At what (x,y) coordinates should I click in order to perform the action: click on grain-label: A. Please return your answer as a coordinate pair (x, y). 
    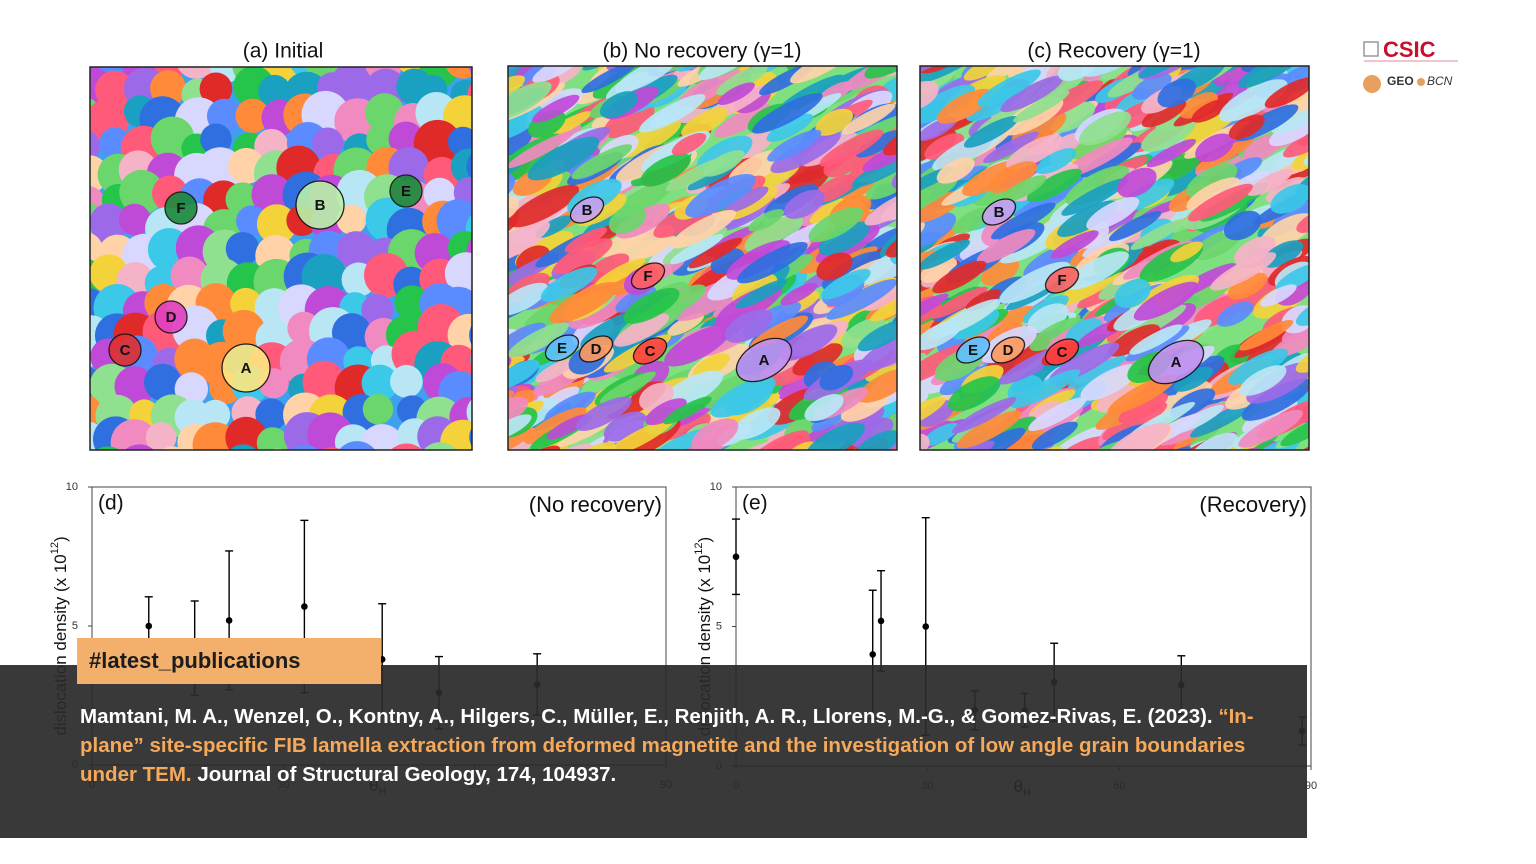
    Looking at the image, I should click on (1176, 362).